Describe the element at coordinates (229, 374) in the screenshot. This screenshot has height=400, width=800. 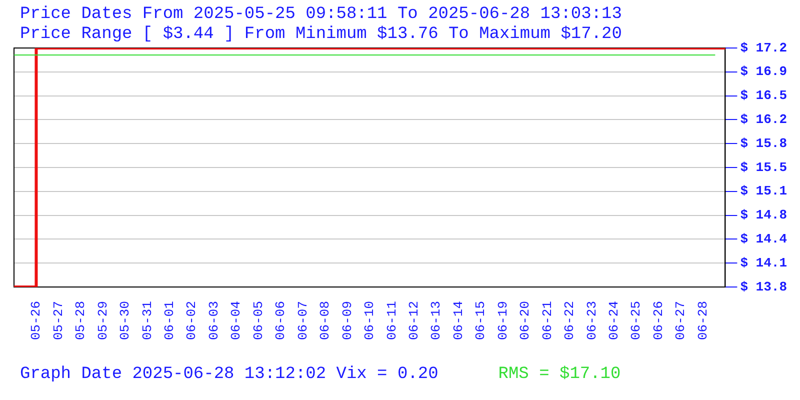
I see `text: Graph Date 2025-06-28 13:12:02 Vix = 0.20` at that location.